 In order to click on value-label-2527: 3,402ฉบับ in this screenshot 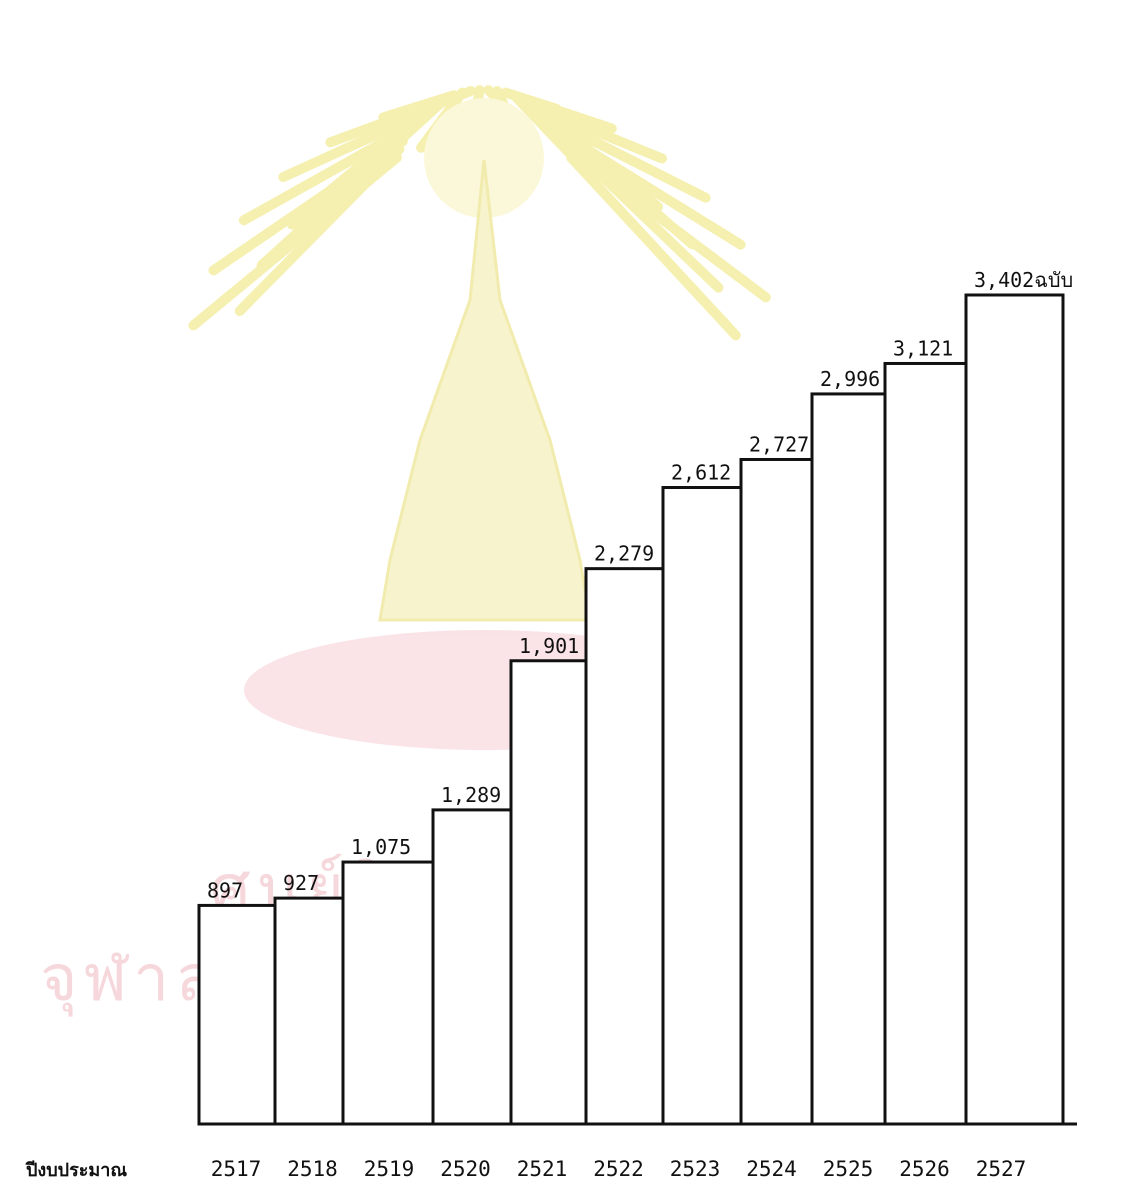, I will do `click(1023, 280)`.